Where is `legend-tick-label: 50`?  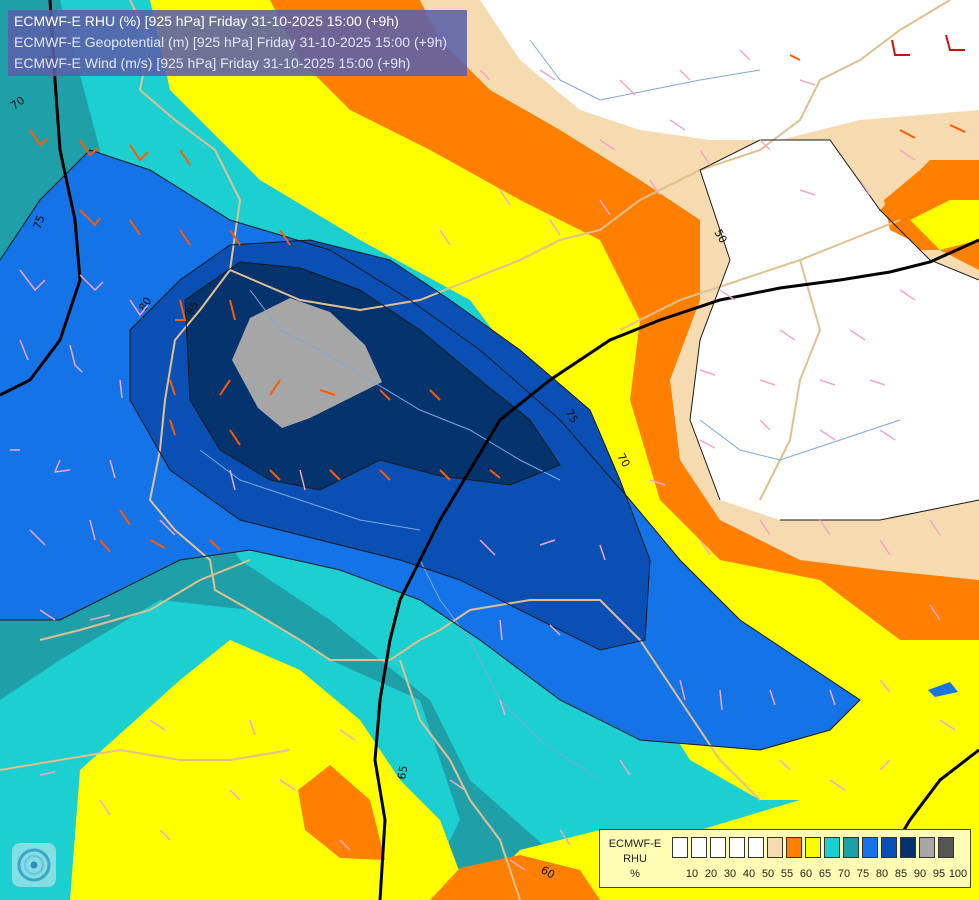 legend-tick-label: 50 is located at coordinates (768, 874).